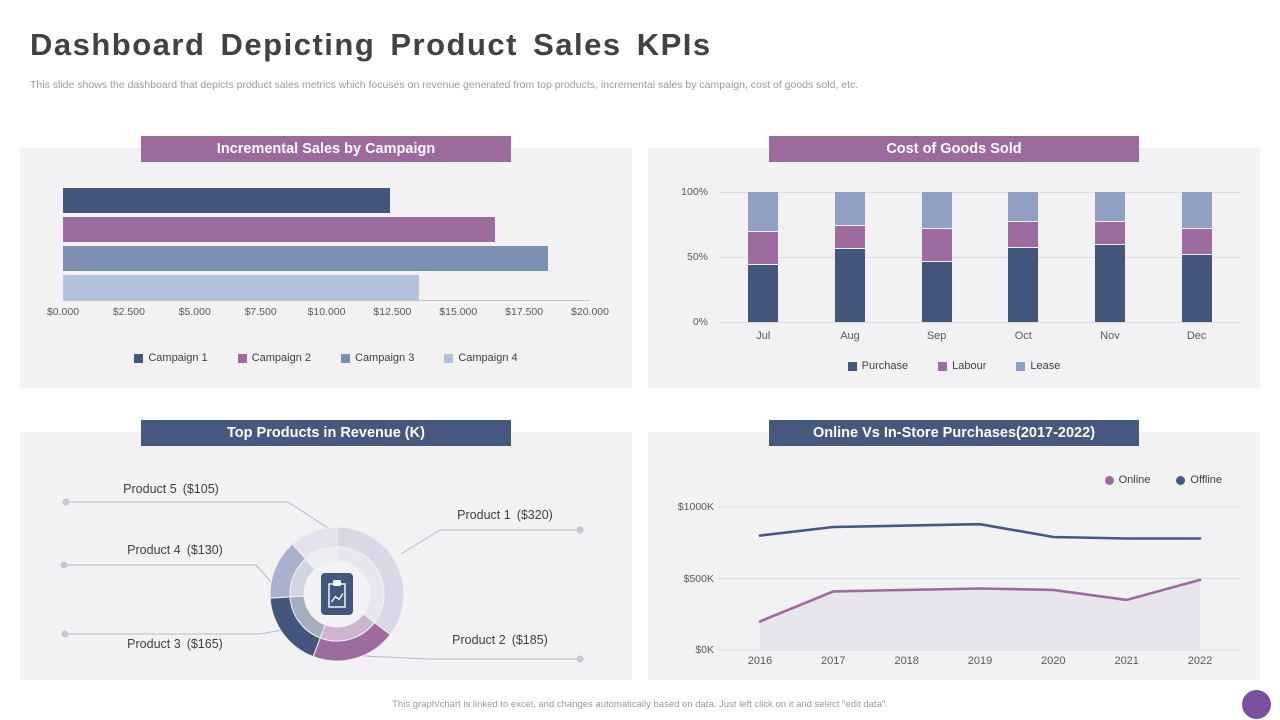 This screenshot has width=1280, height=720. What do you see at coordinates (980, 600) in the screenshot?
I see `line-online` at bounding box center [980, 600].